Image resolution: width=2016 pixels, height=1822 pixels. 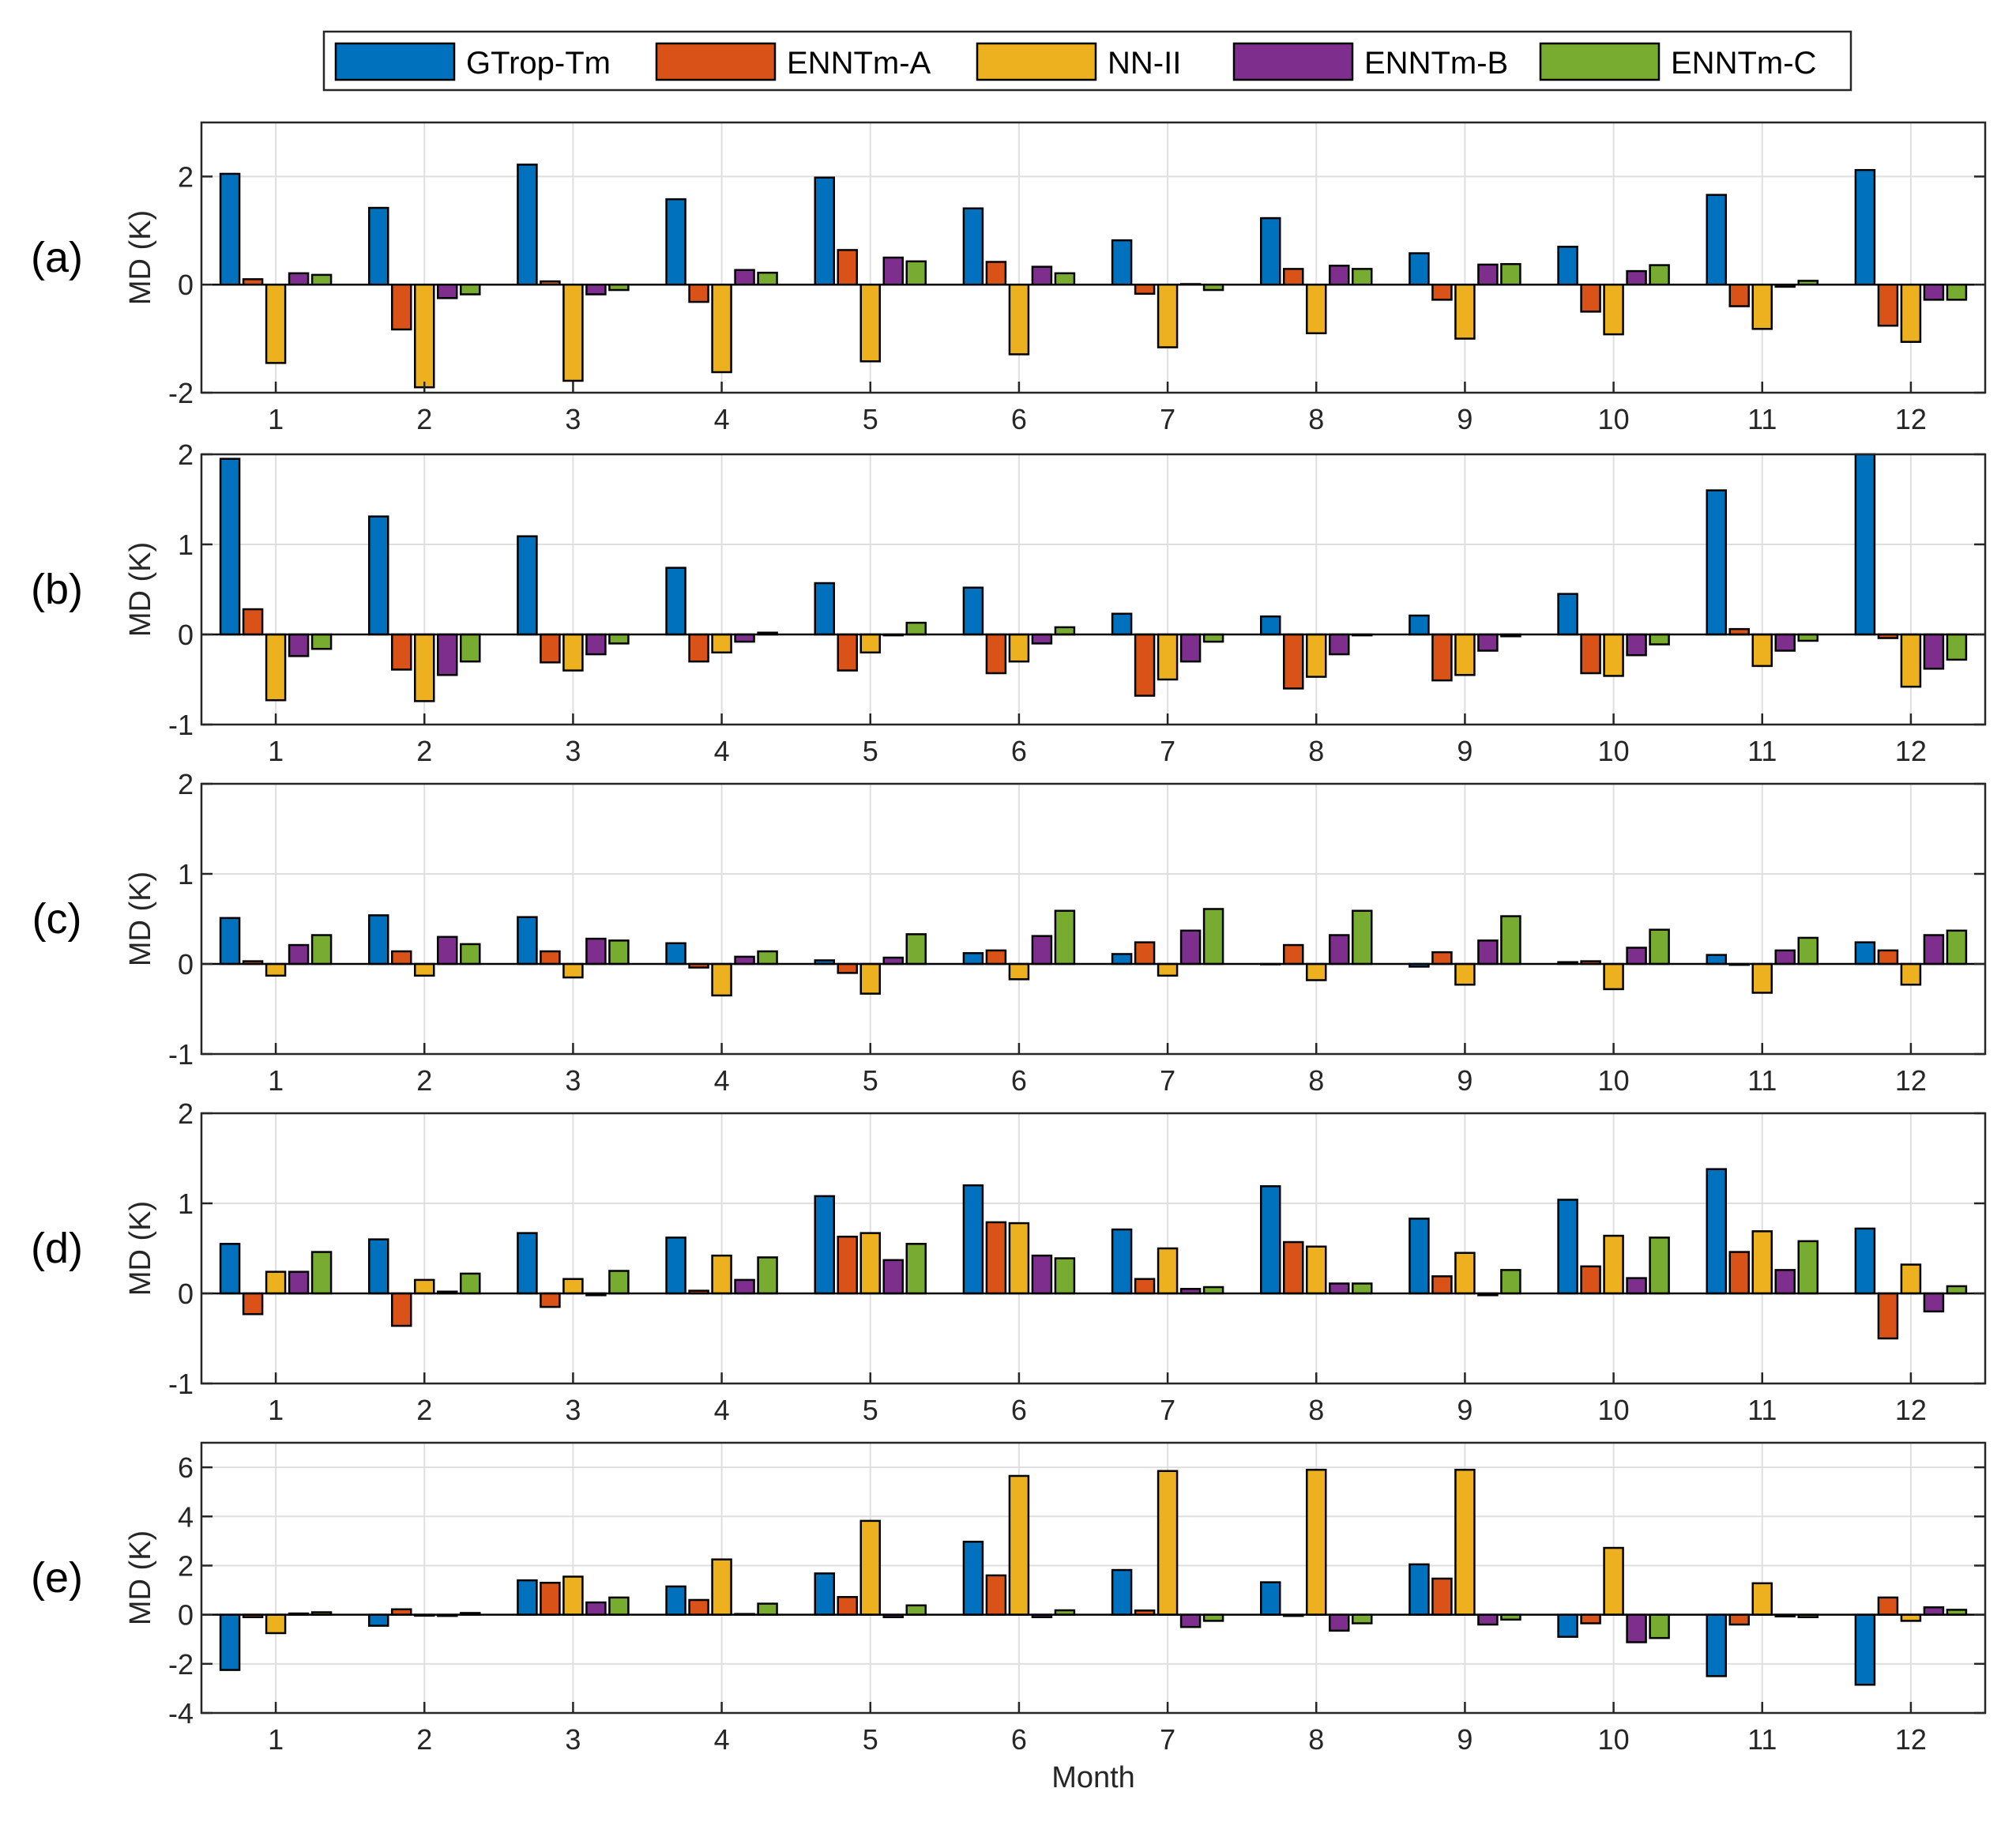 What do you see at coordinates (722, 751) in the screenshot?
I see `x-tick-label: 4` at bounding box center [722, 751].